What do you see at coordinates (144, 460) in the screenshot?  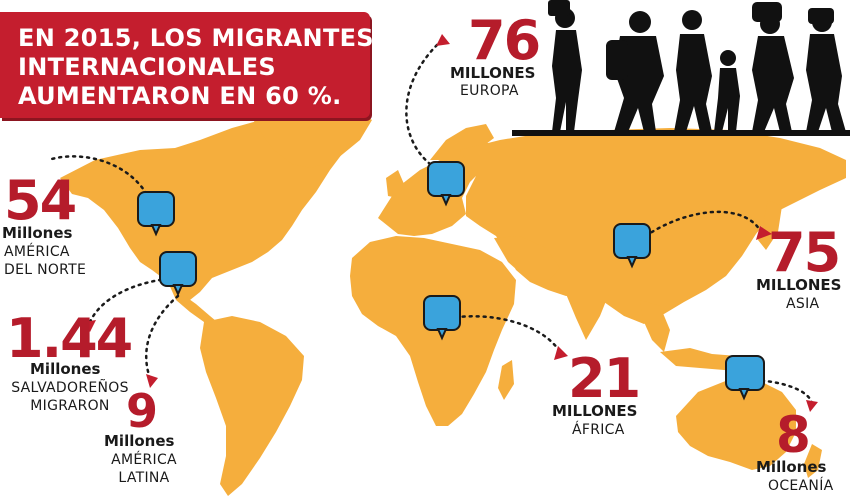 I see `latin-america-label-1: AMÉRICA` at bounding box center [144, 460].